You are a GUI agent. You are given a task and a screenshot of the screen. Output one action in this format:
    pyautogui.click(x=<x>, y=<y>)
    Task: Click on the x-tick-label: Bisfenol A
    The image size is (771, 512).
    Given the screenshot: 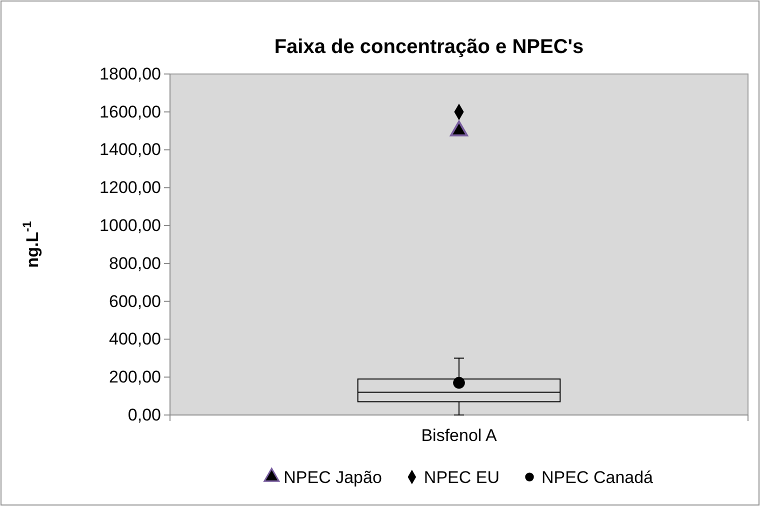 What is the action you would take?
    pyautogui.click(x=459, y=436)
    